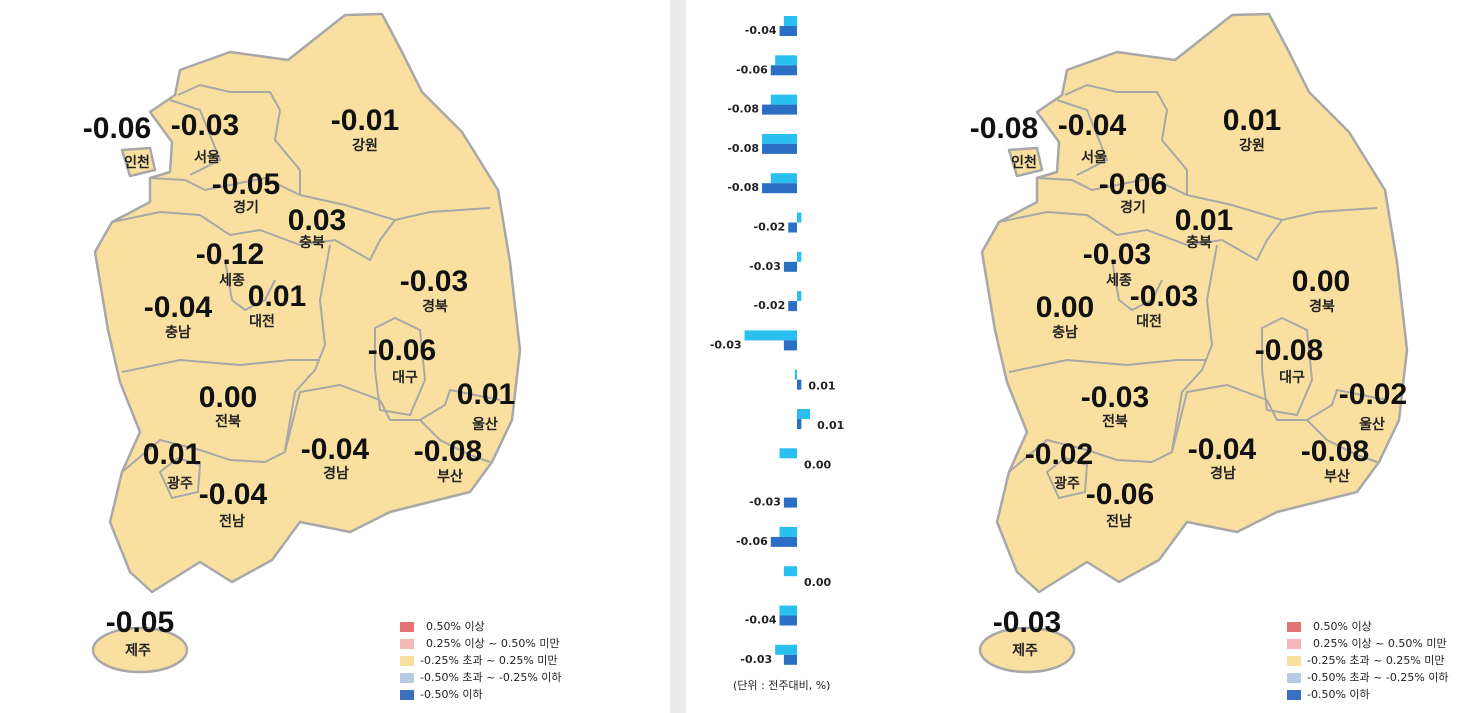 This screenshot has height=713, width=1481. I want to click on region-name: 경기, so click(246, 207).